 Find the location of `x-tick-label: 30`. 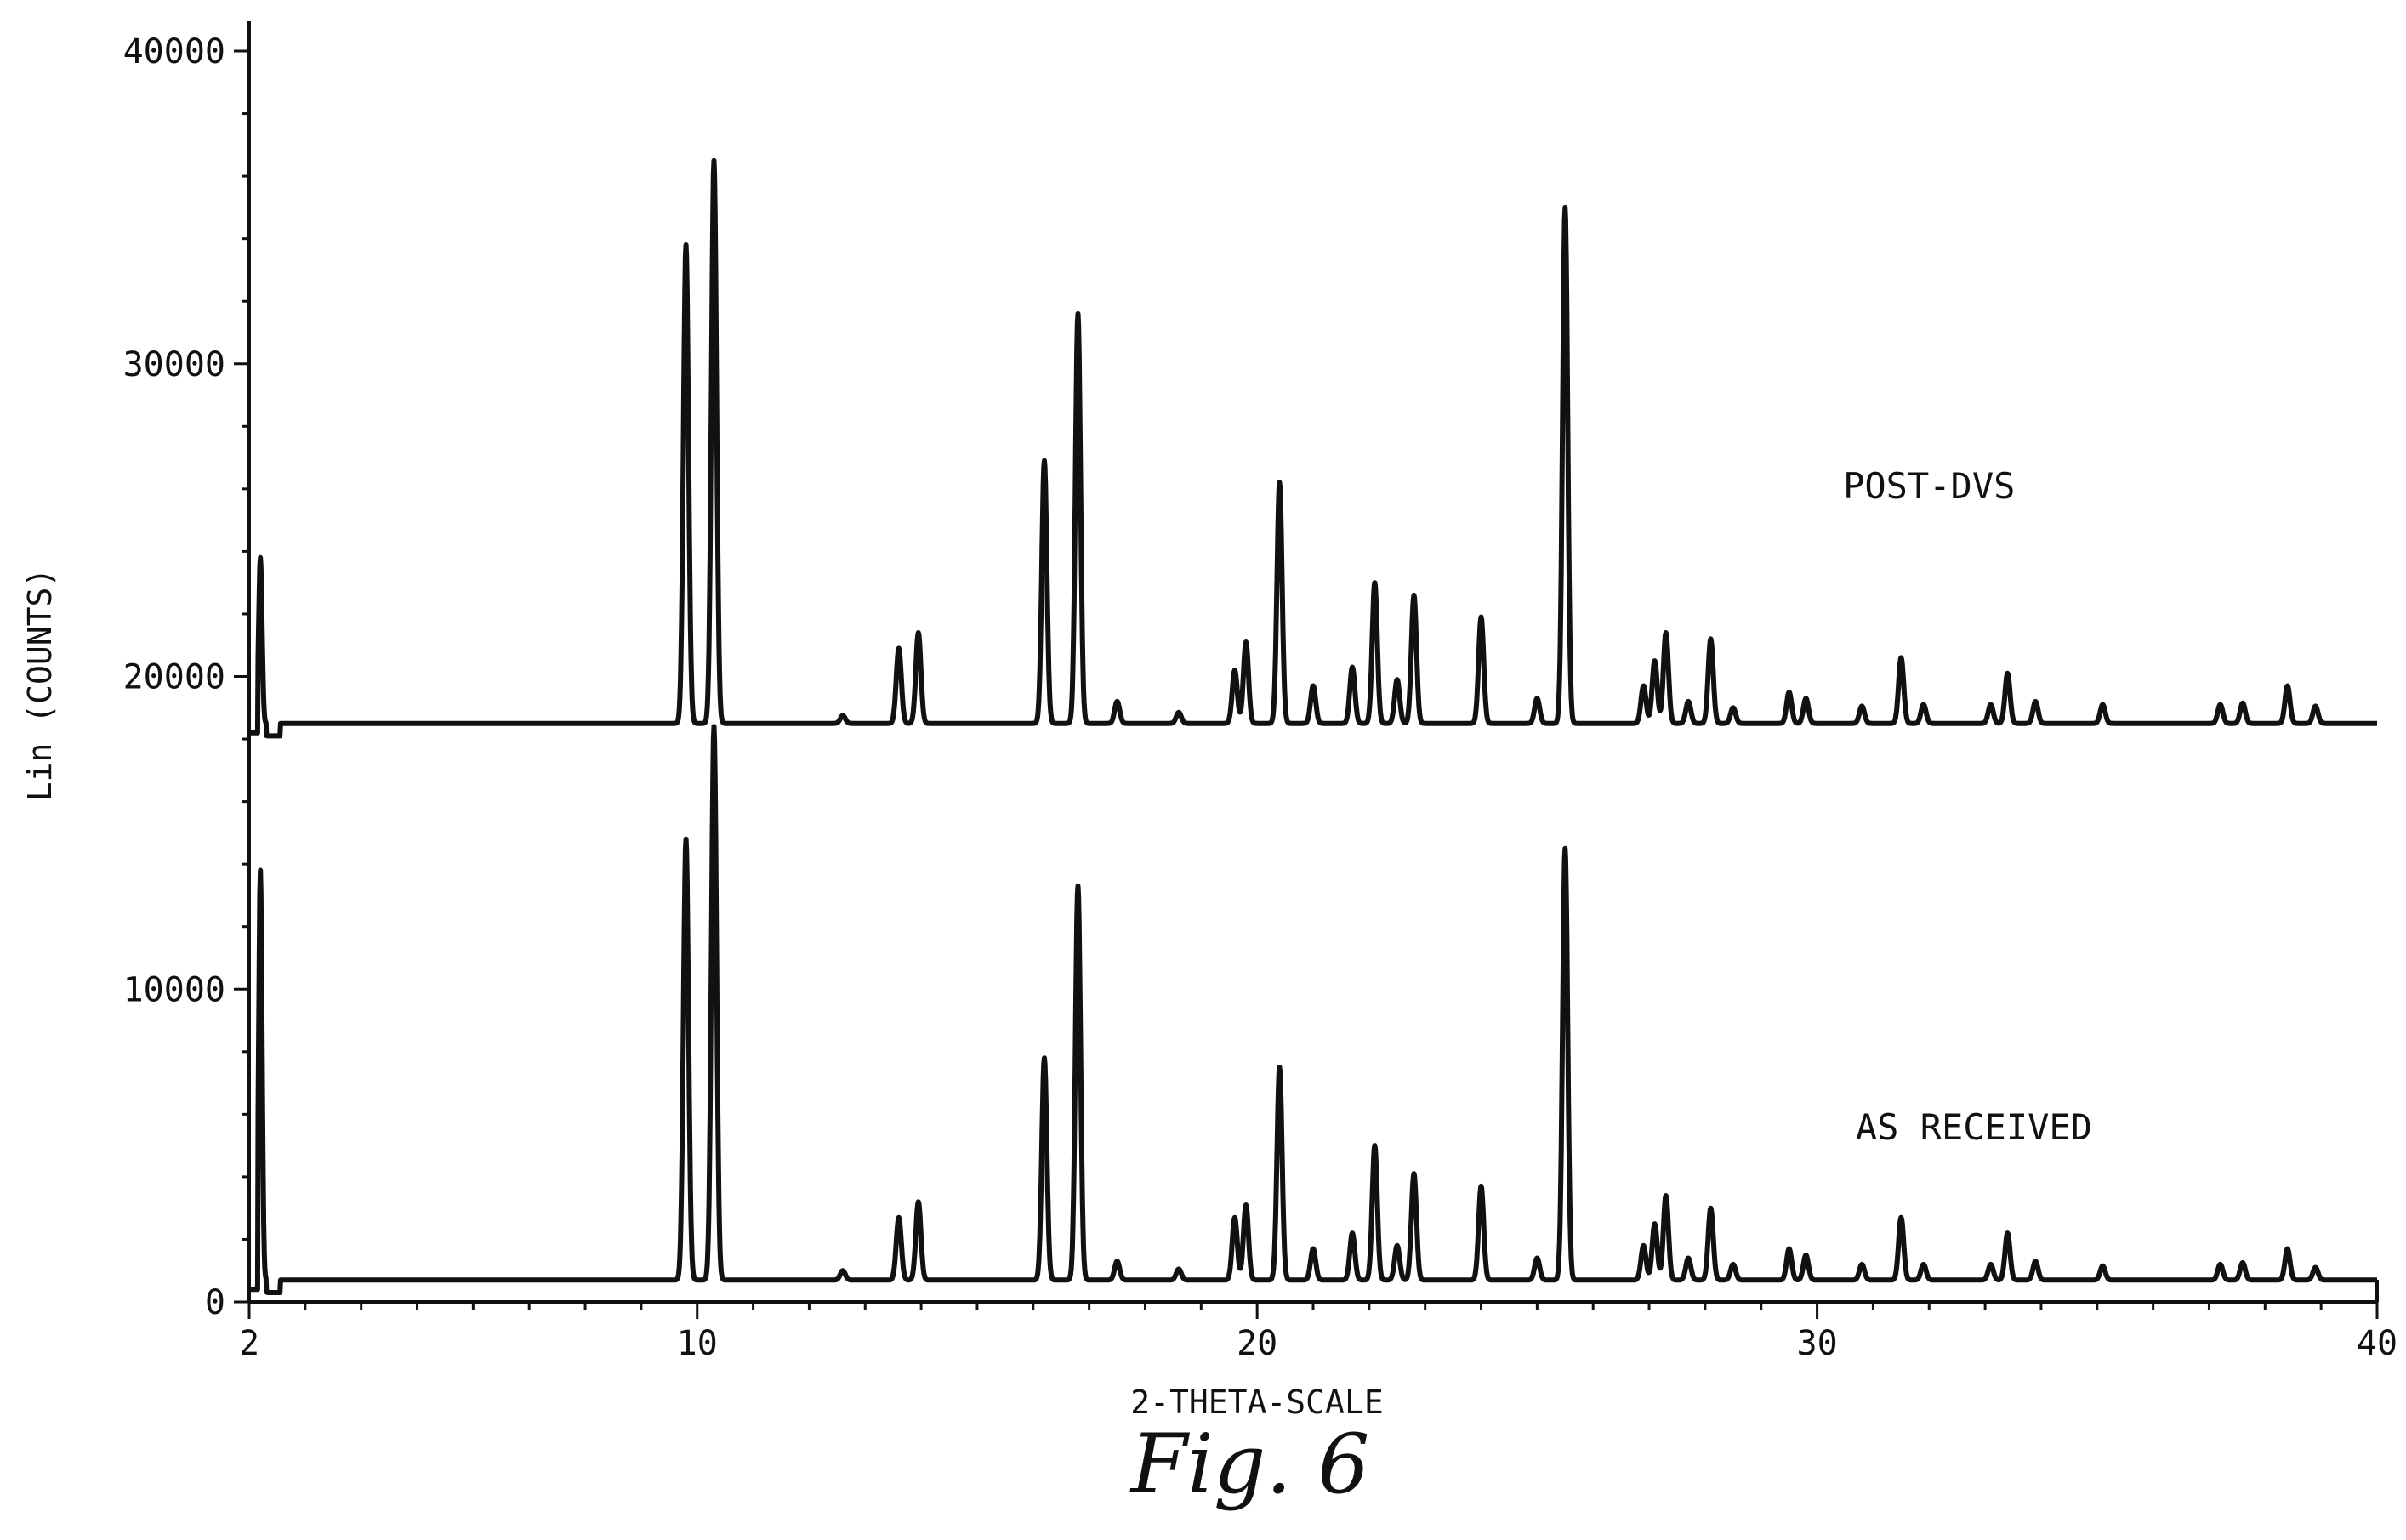

x-tick-label: 30 is located at coordinates (1817, 1343).